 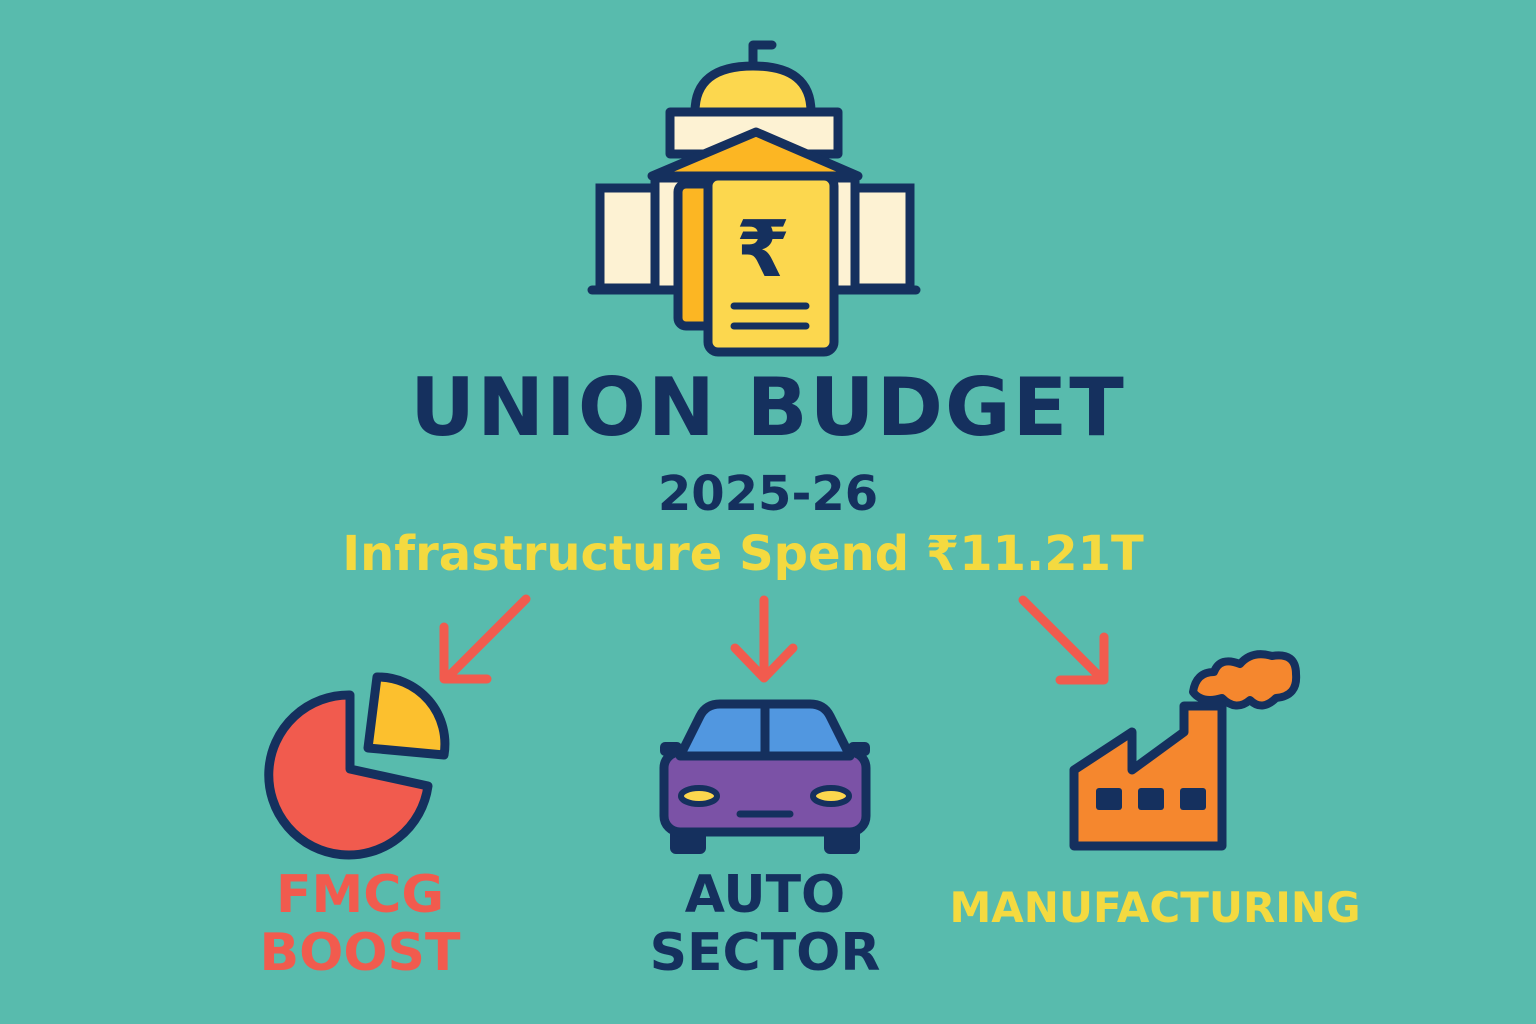 What do you see at coordinates (768, 494) in the screenshot?
I see `budget-year: 2025-26` at bounding box center [768, 494].